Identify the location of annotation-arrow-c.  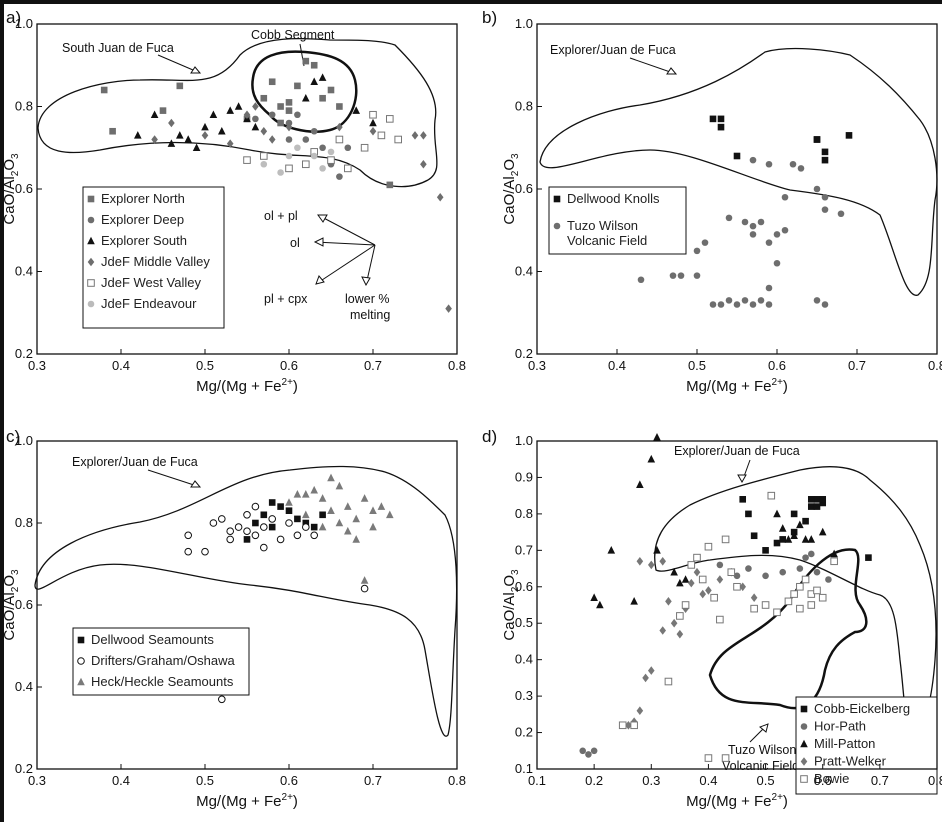
(174, 478).